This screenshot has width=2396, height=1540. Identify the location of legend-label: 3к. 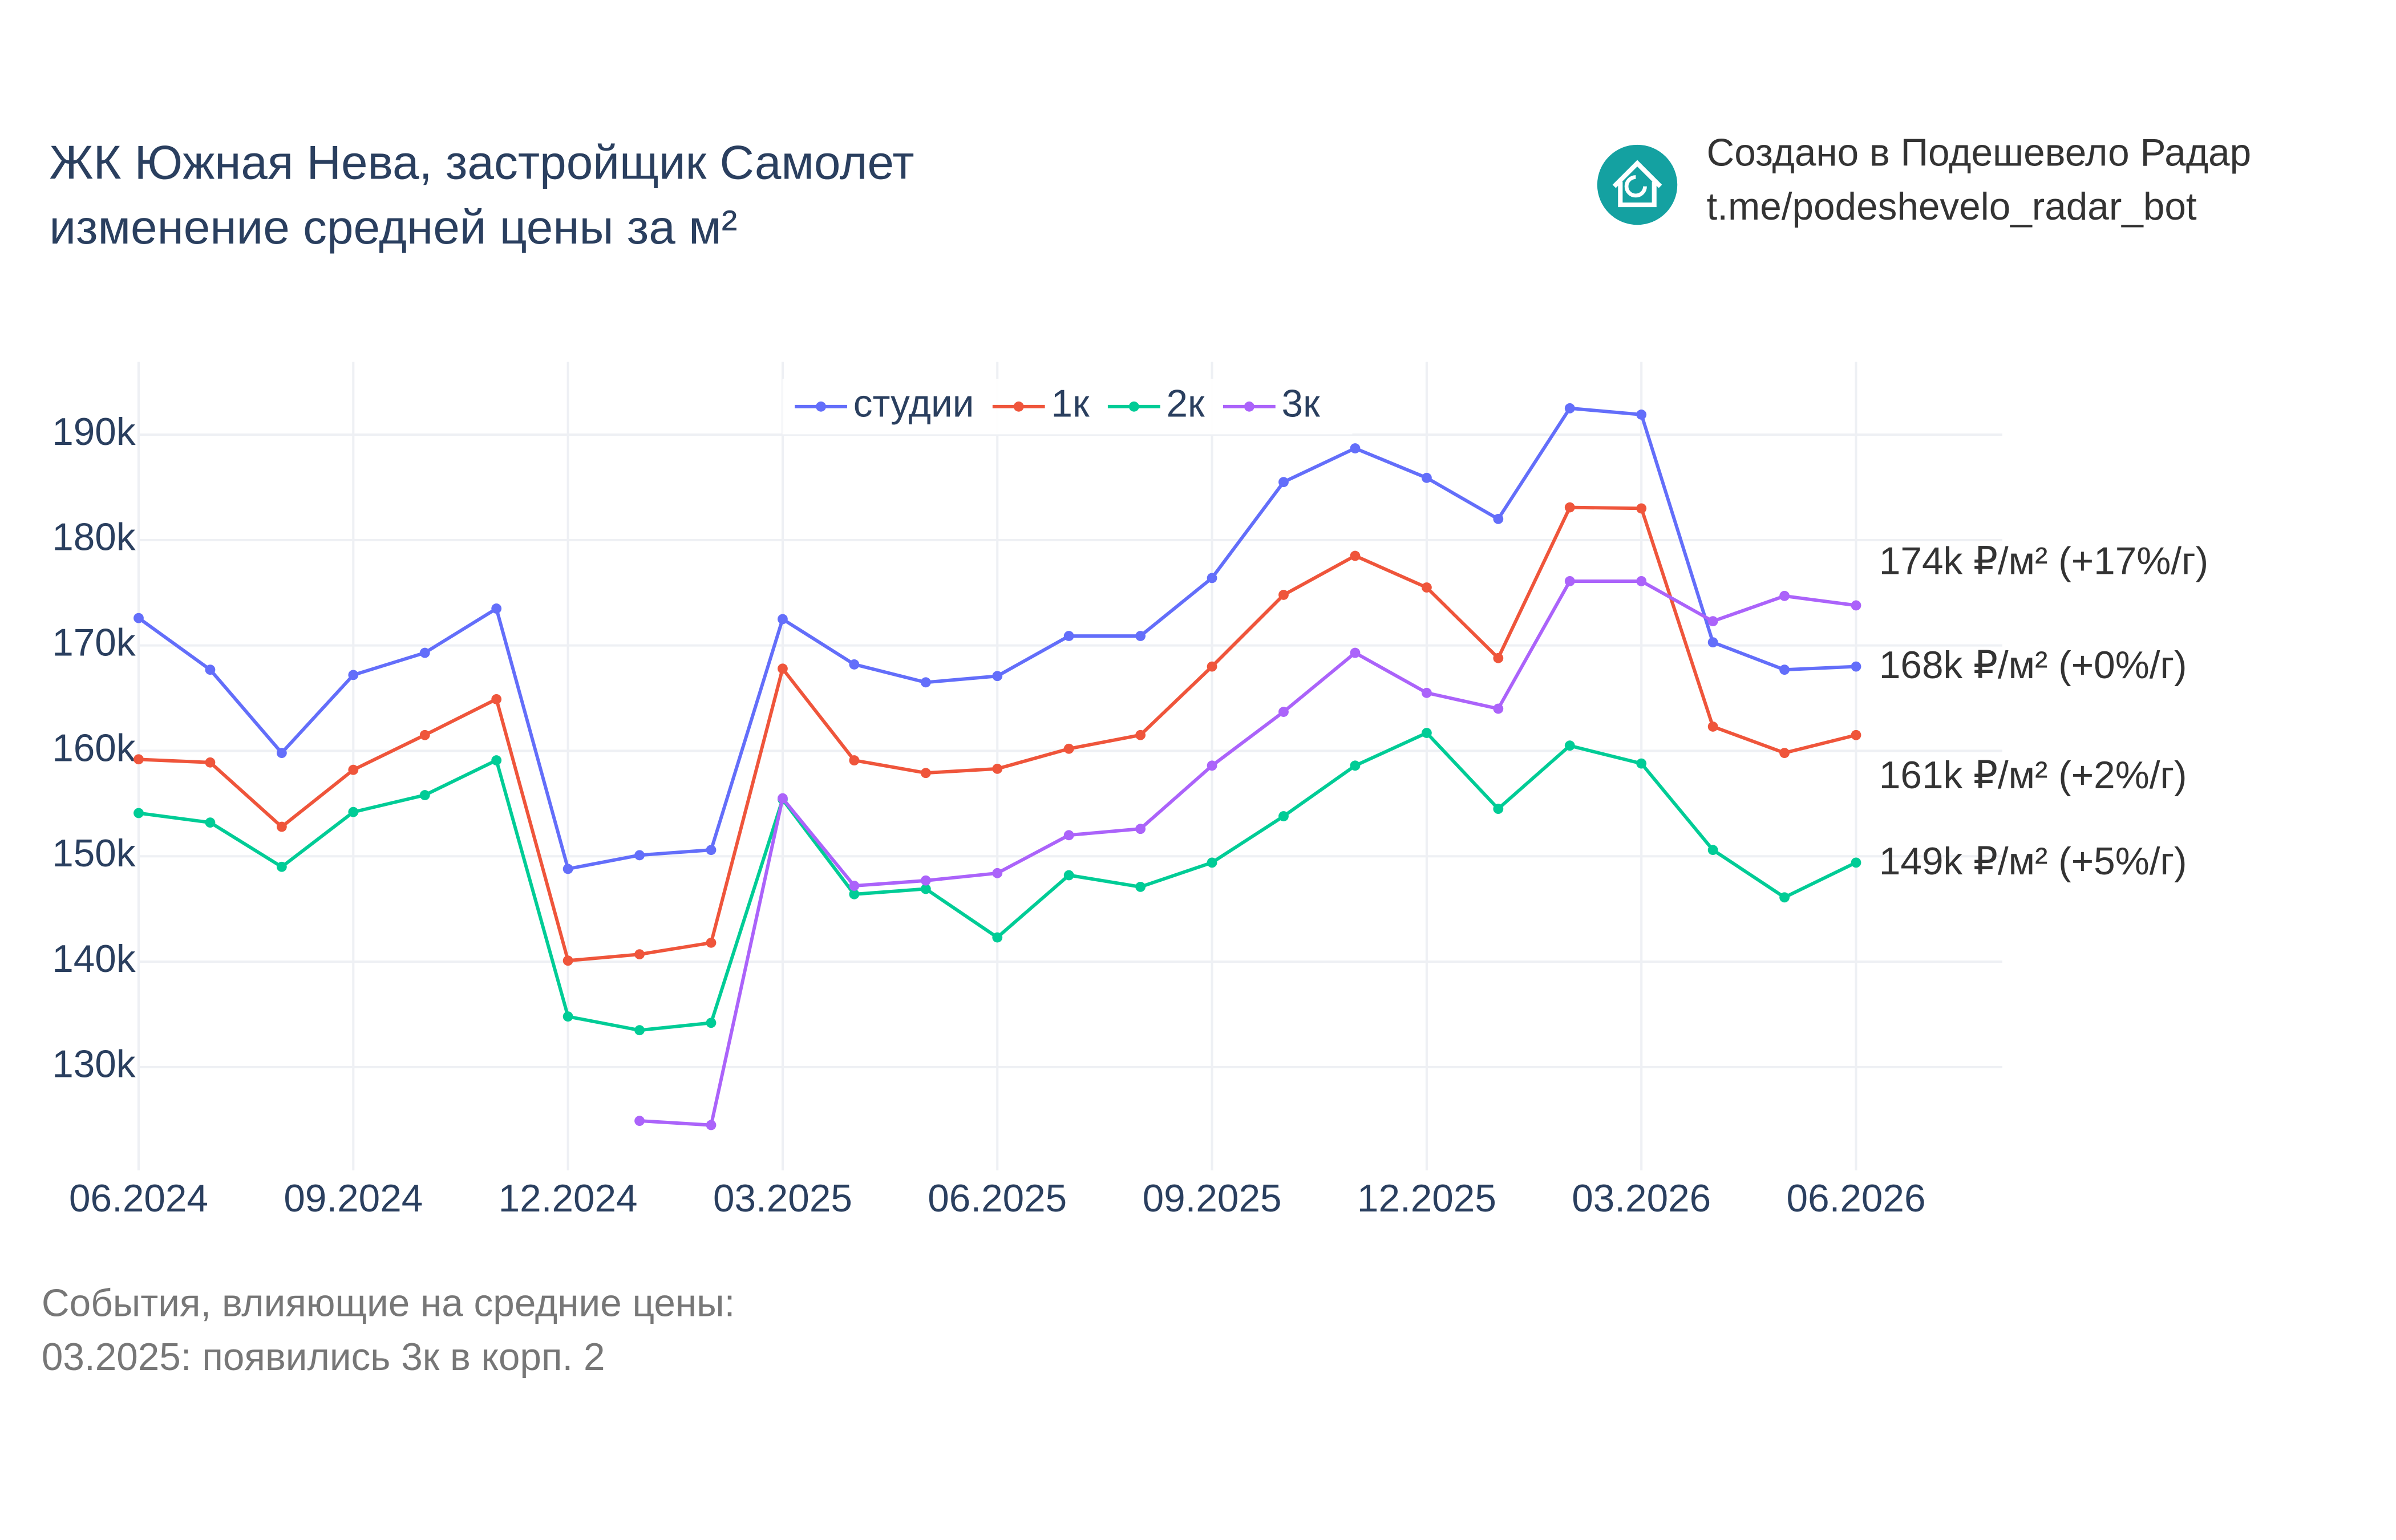
(1302, 404).